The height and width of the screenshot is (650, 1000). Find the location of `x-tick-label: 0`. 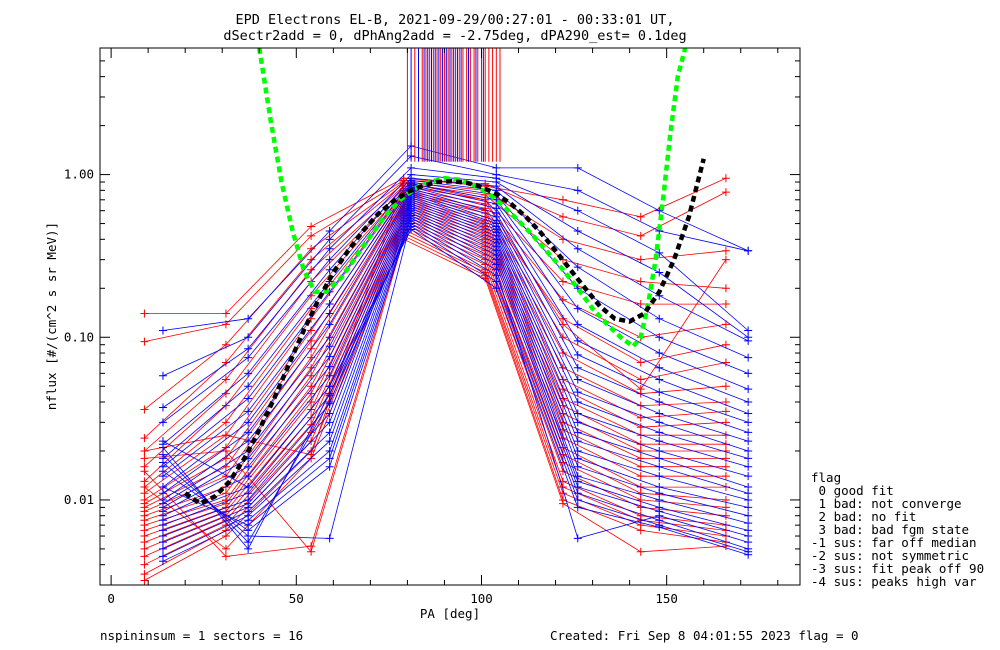

x-tick-label: 0 is located at coordinates (111, 598).